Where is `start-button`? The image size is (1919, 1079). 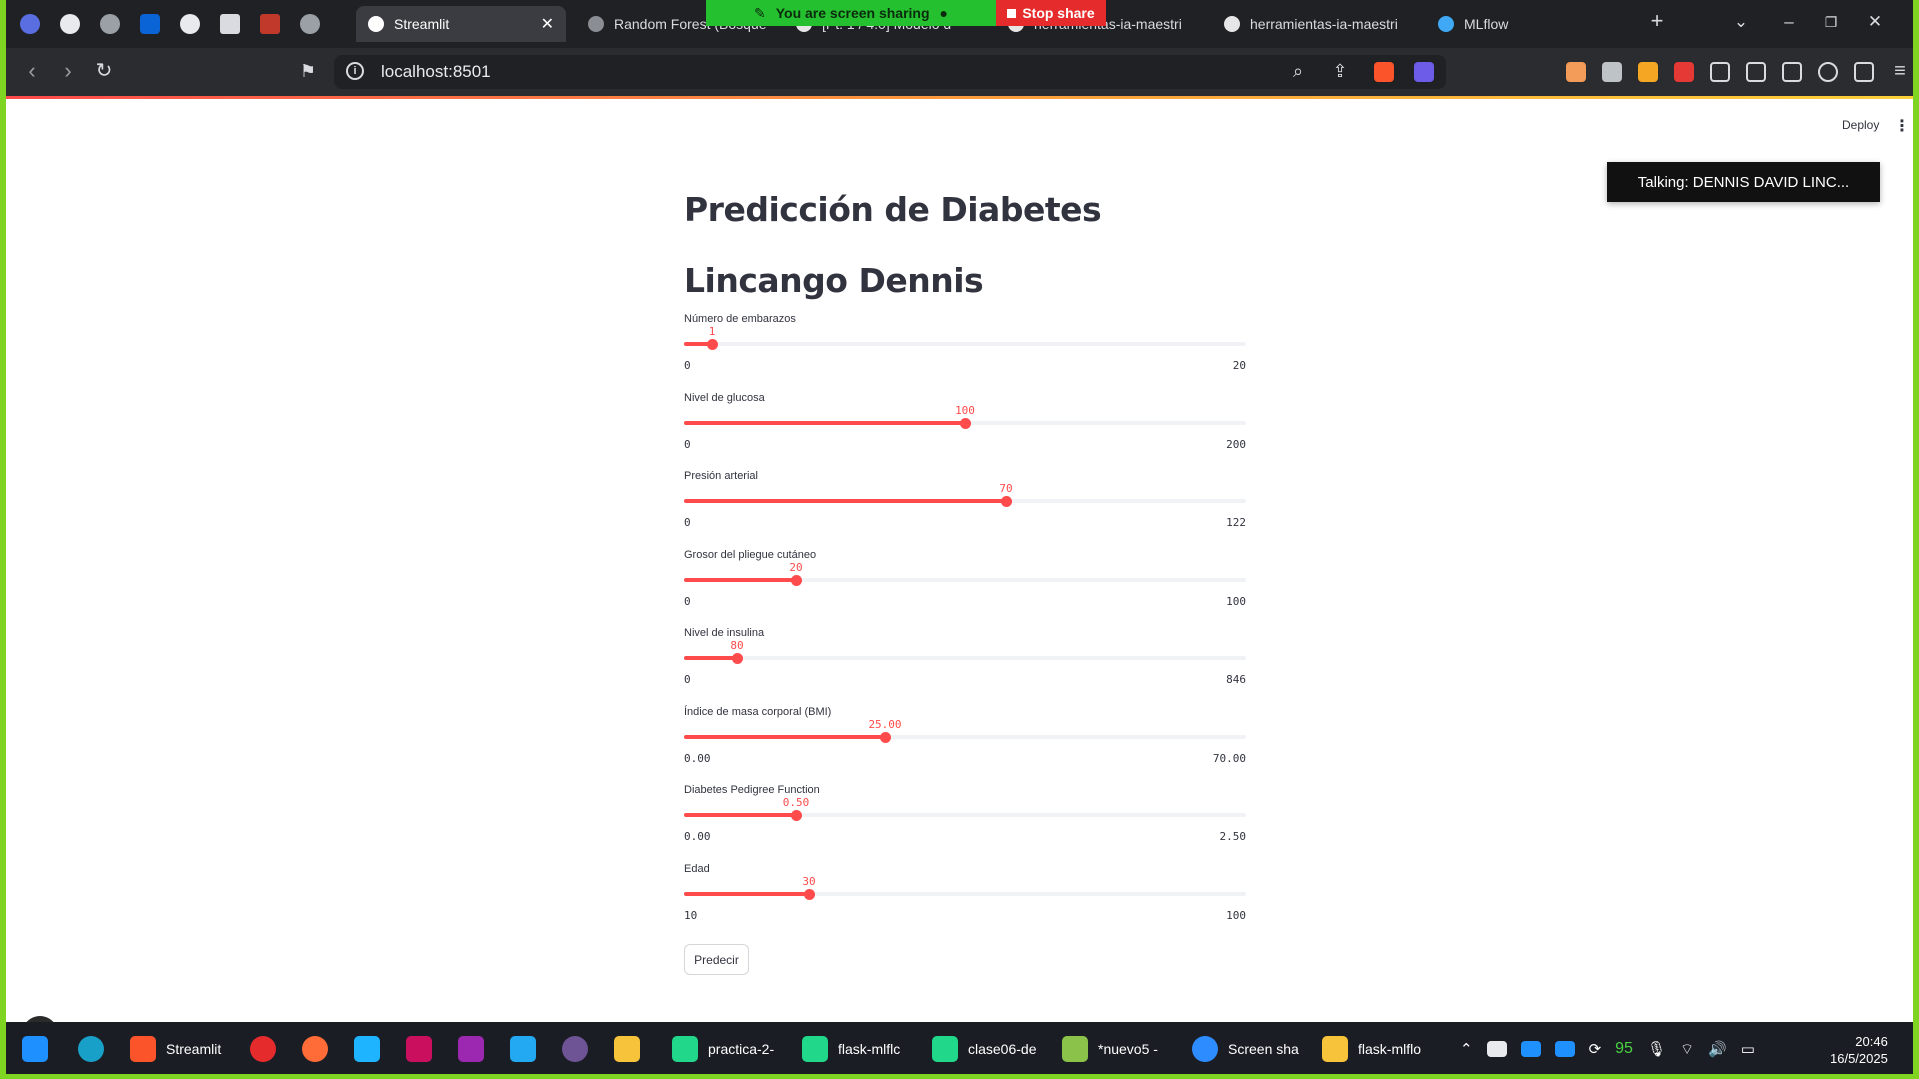 start-button is located at coordinates (40, 1049).